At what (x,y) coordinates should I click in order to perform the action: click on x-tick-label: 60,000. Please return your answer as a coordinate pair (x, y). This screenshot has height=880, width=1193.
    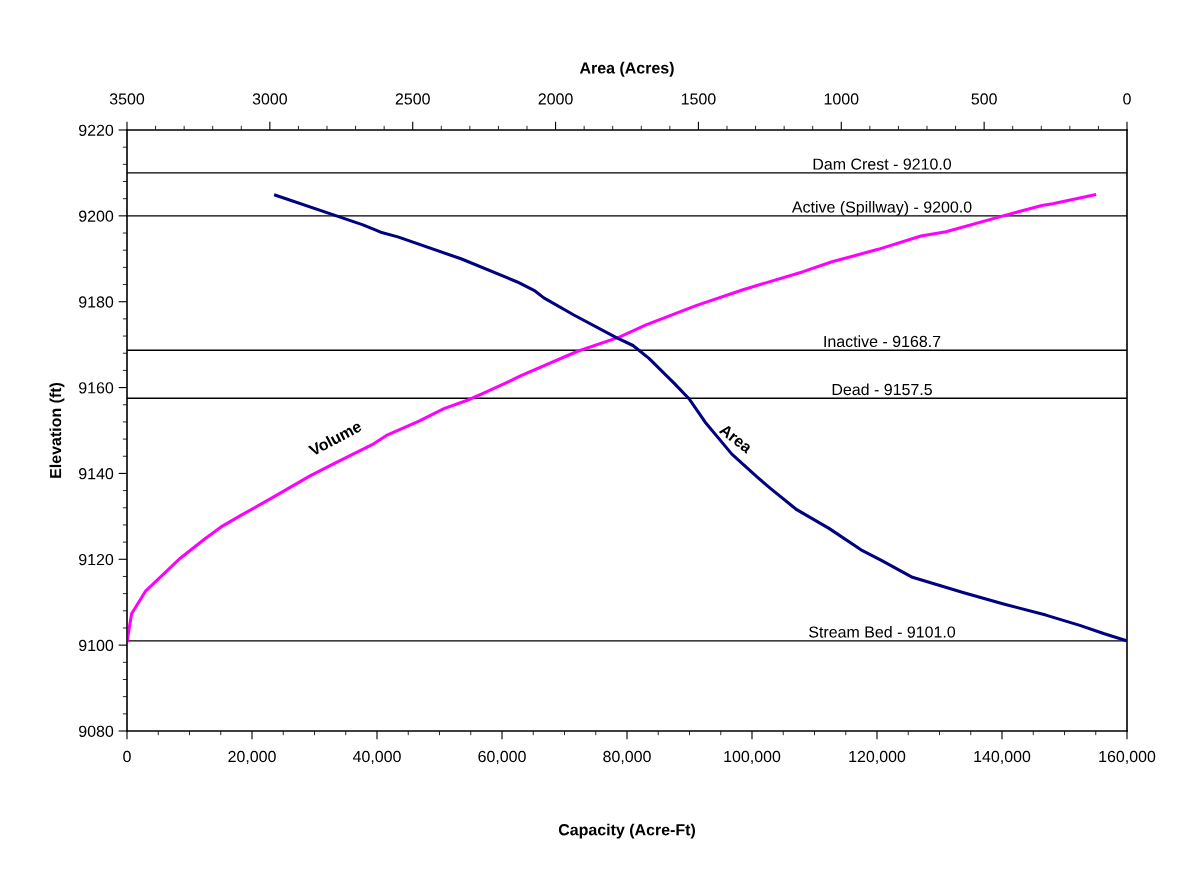
    Looking at the image, I should click on (502, 757).